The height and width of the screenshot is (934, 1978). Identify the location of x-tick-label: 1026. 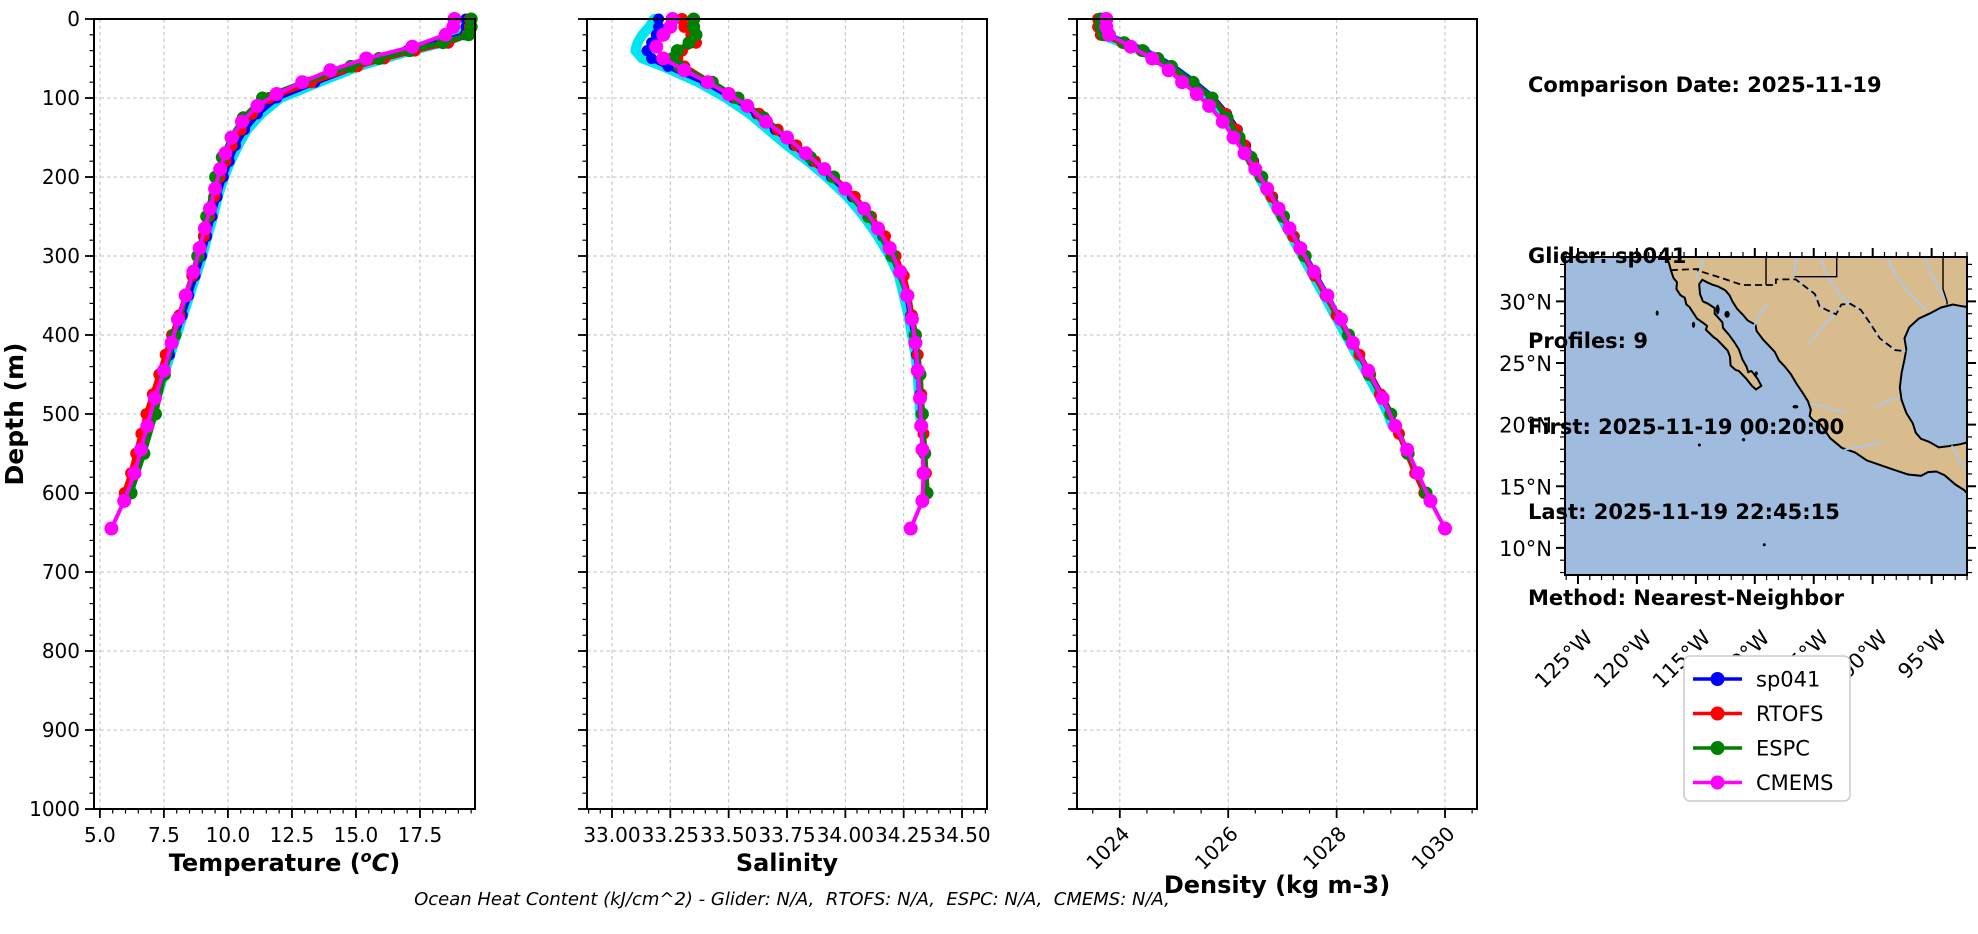
(1216, 848).